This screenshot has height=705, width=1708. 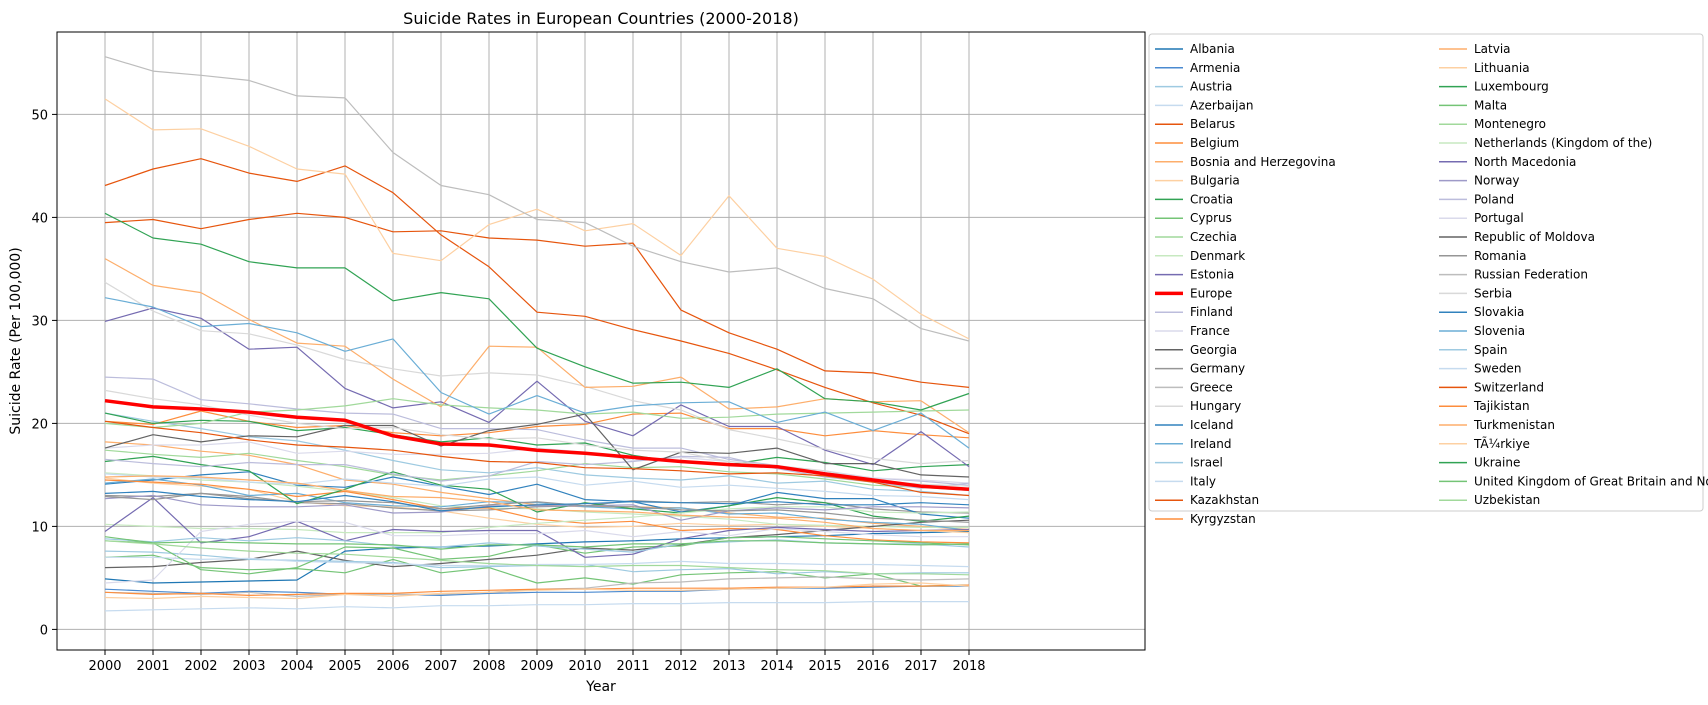 What do you see at coordinates (1217, 369) in the screenshot?
I see `legend-label-germany: Germany` at bounding box center [1217, 369].